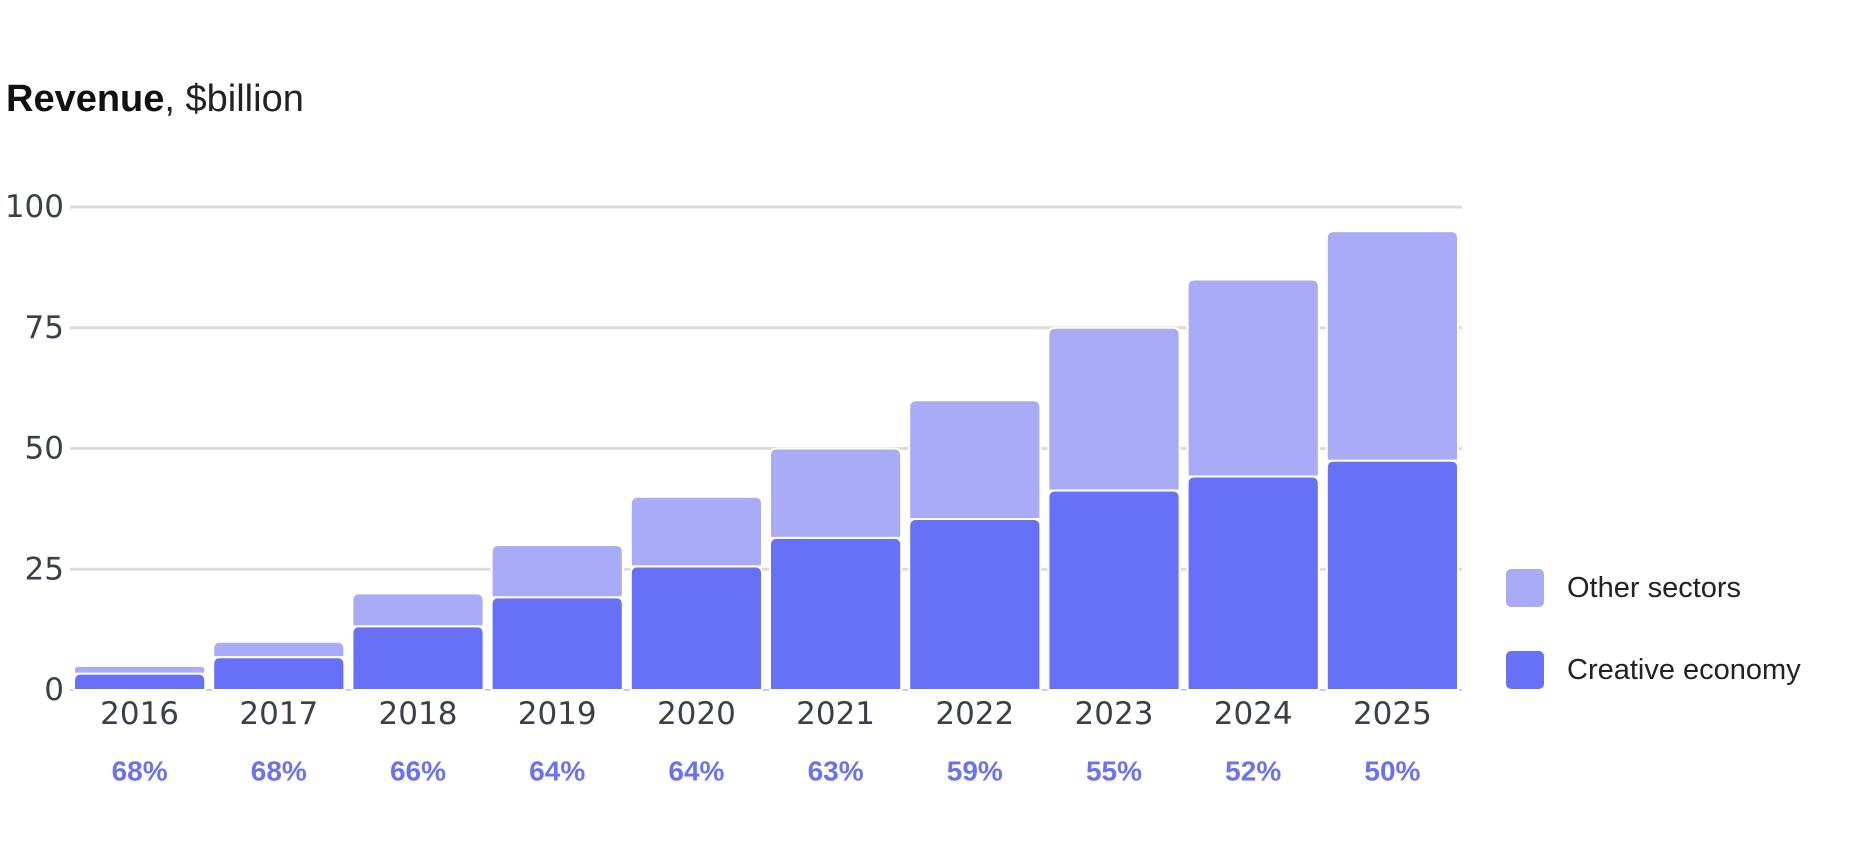 Image resolution: width=1872 pixels, height=855 pixels. Describe the element at coordinates (1253, 583) in the screenshot. I see `bar-creative-economy-2024` at that location.